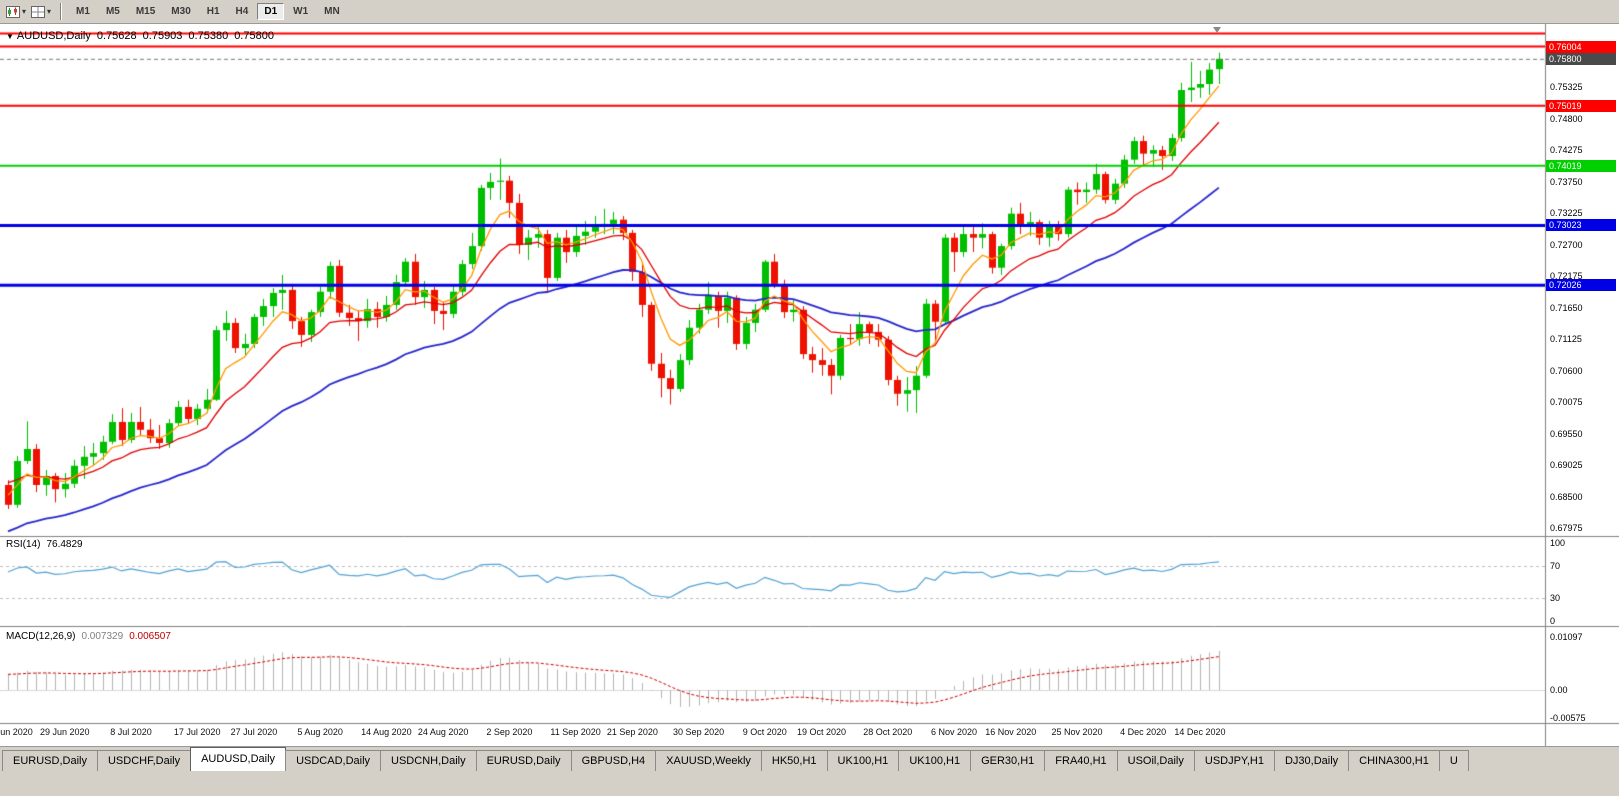 This screenshot has height=796, width=1619. What do you see at coordinates (794, 760) in the screenshot?
I see `chart-tab-8: HK50,H1` at bounding box center [794, 760].